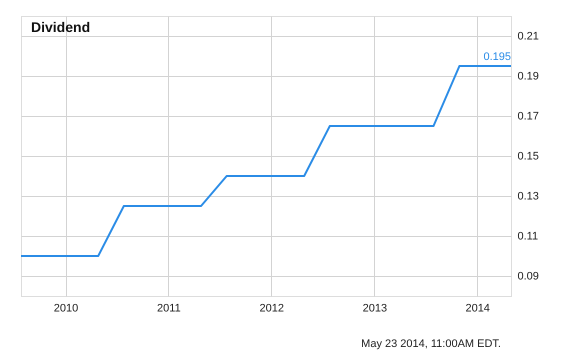  What do you see at coordinates (431, 344) in the screenshot?
I see `text: May 23 2014, 11:00AM EDT.` at bounding box center [431, 344].